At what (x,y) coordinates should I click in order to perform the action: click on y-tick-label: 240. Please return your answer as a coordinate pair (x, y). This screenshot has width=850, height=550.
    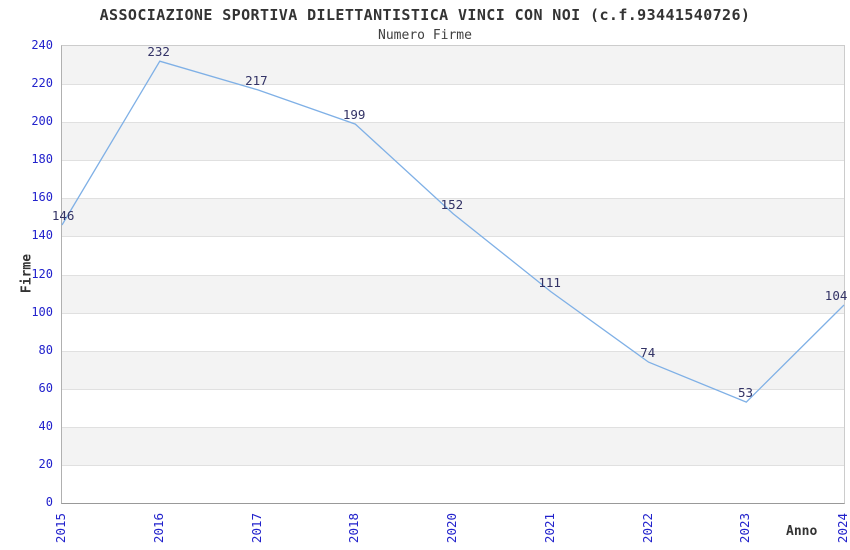
    Looking at the image, I should click on (42, 45).